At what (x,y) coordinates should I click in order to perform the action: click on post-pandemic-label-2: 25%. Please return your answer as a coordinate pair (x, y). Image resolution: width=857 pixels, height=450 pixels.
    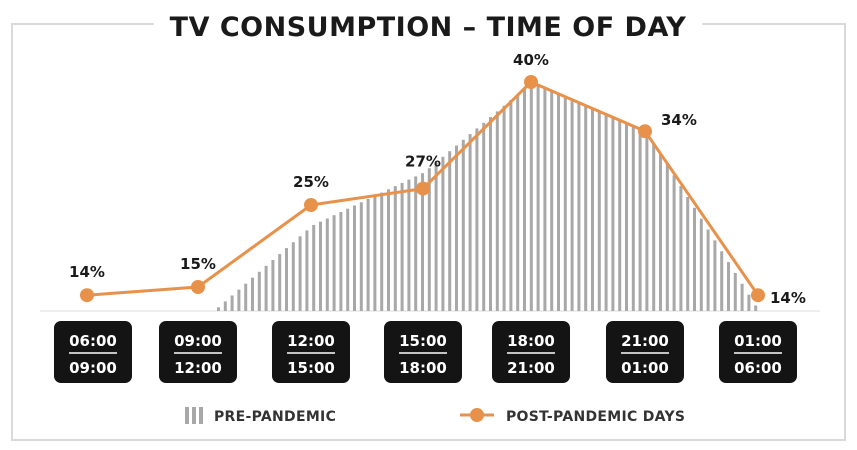
    Looking at the image, I should click on (311, 182).